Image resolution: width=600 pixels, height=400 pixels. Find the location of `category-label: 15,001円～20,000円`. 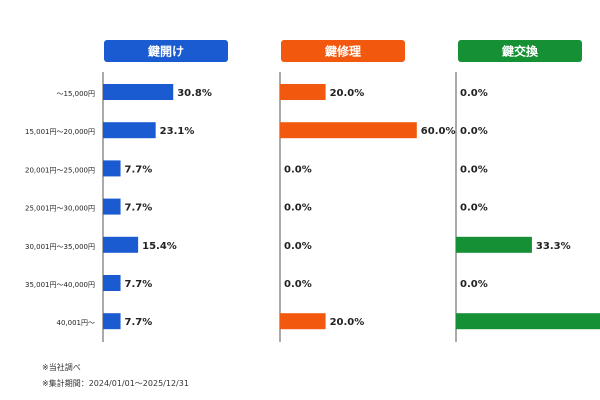

category-label: 15,001円～20,000円 is located at coordinates (60, 132).